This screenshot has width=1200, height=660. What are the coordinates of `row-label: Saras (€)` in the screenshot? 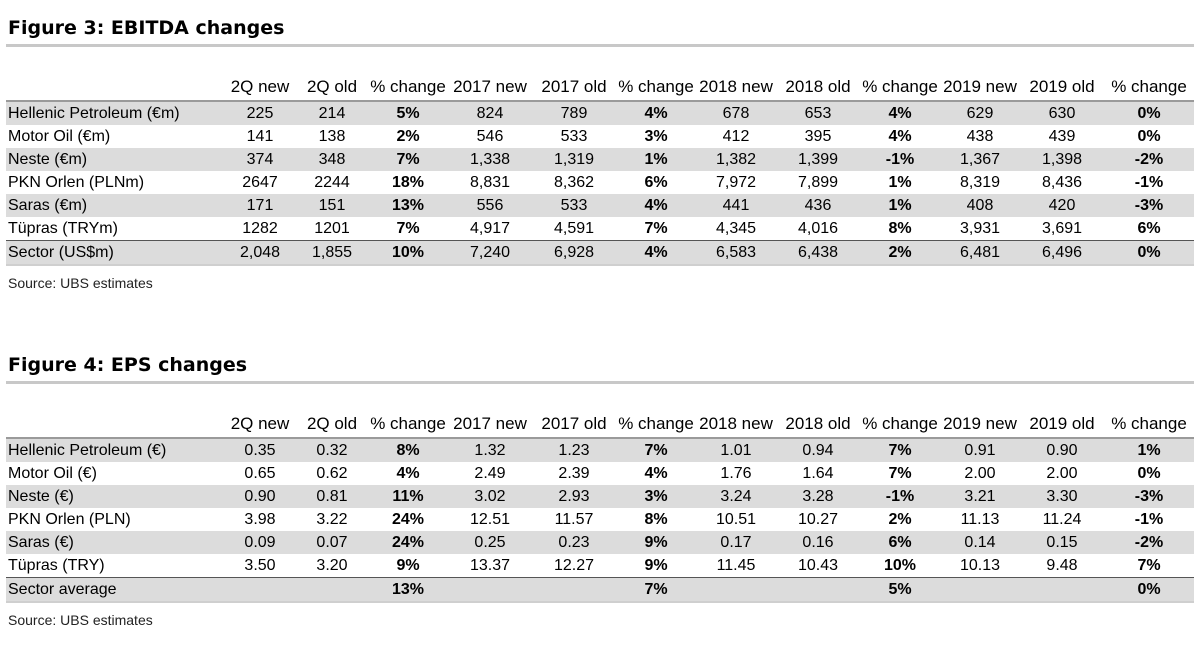 It's located at (115, 542).